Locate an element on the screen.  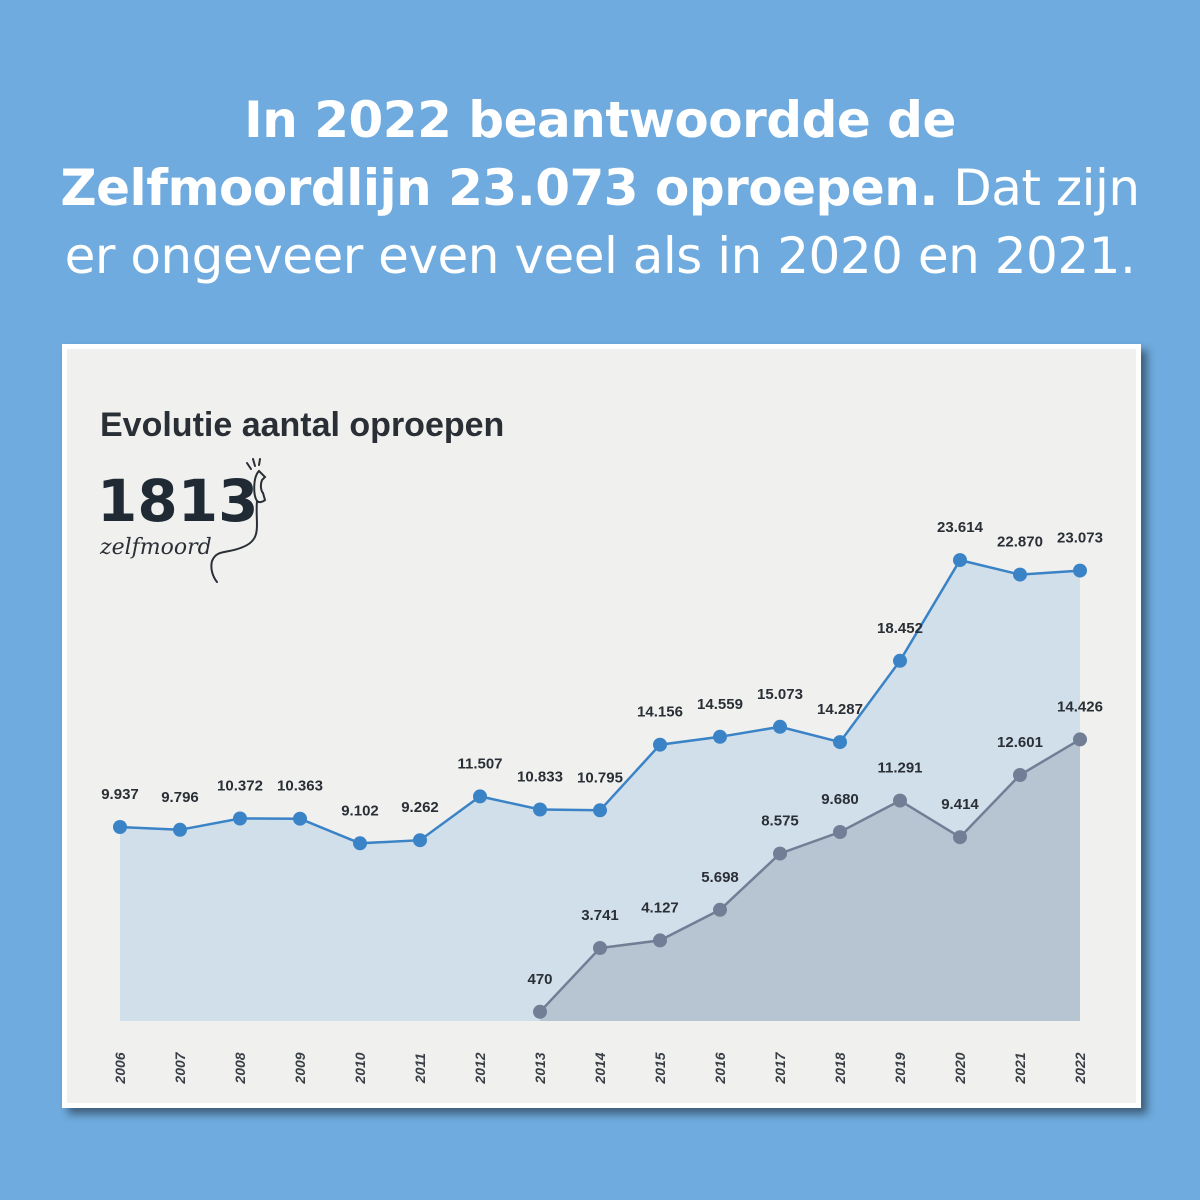
series-2-label-2015: 4.127 is located at coordinates (660, 907).